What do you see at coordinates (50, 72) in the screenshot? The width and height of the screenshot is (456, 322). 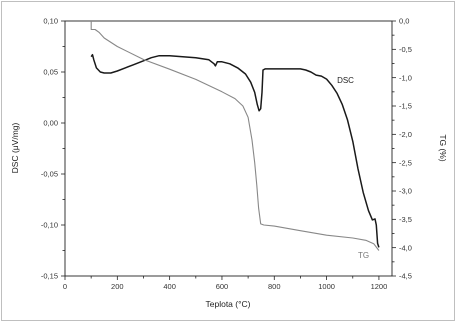 I see `left-tick-label: 0,05` at bounding box center [50, 72].